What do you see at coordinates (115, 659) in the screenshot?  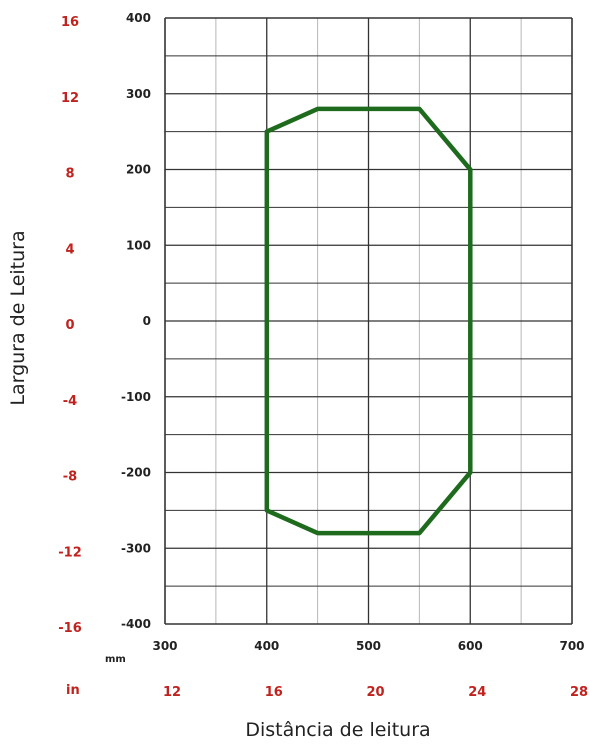 I see `x-unit-mm-label: mm` at bounding box center [115, 659].